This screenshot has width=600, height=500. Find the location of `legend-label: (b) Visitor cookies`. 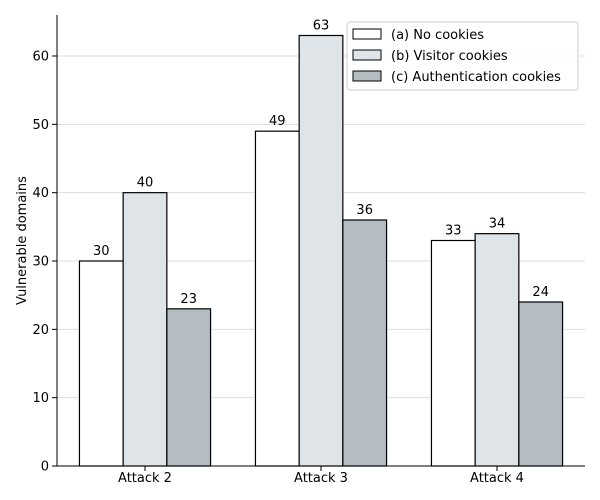

legend-label: (b) Visitor cookies is located at coordinates (449, 56).